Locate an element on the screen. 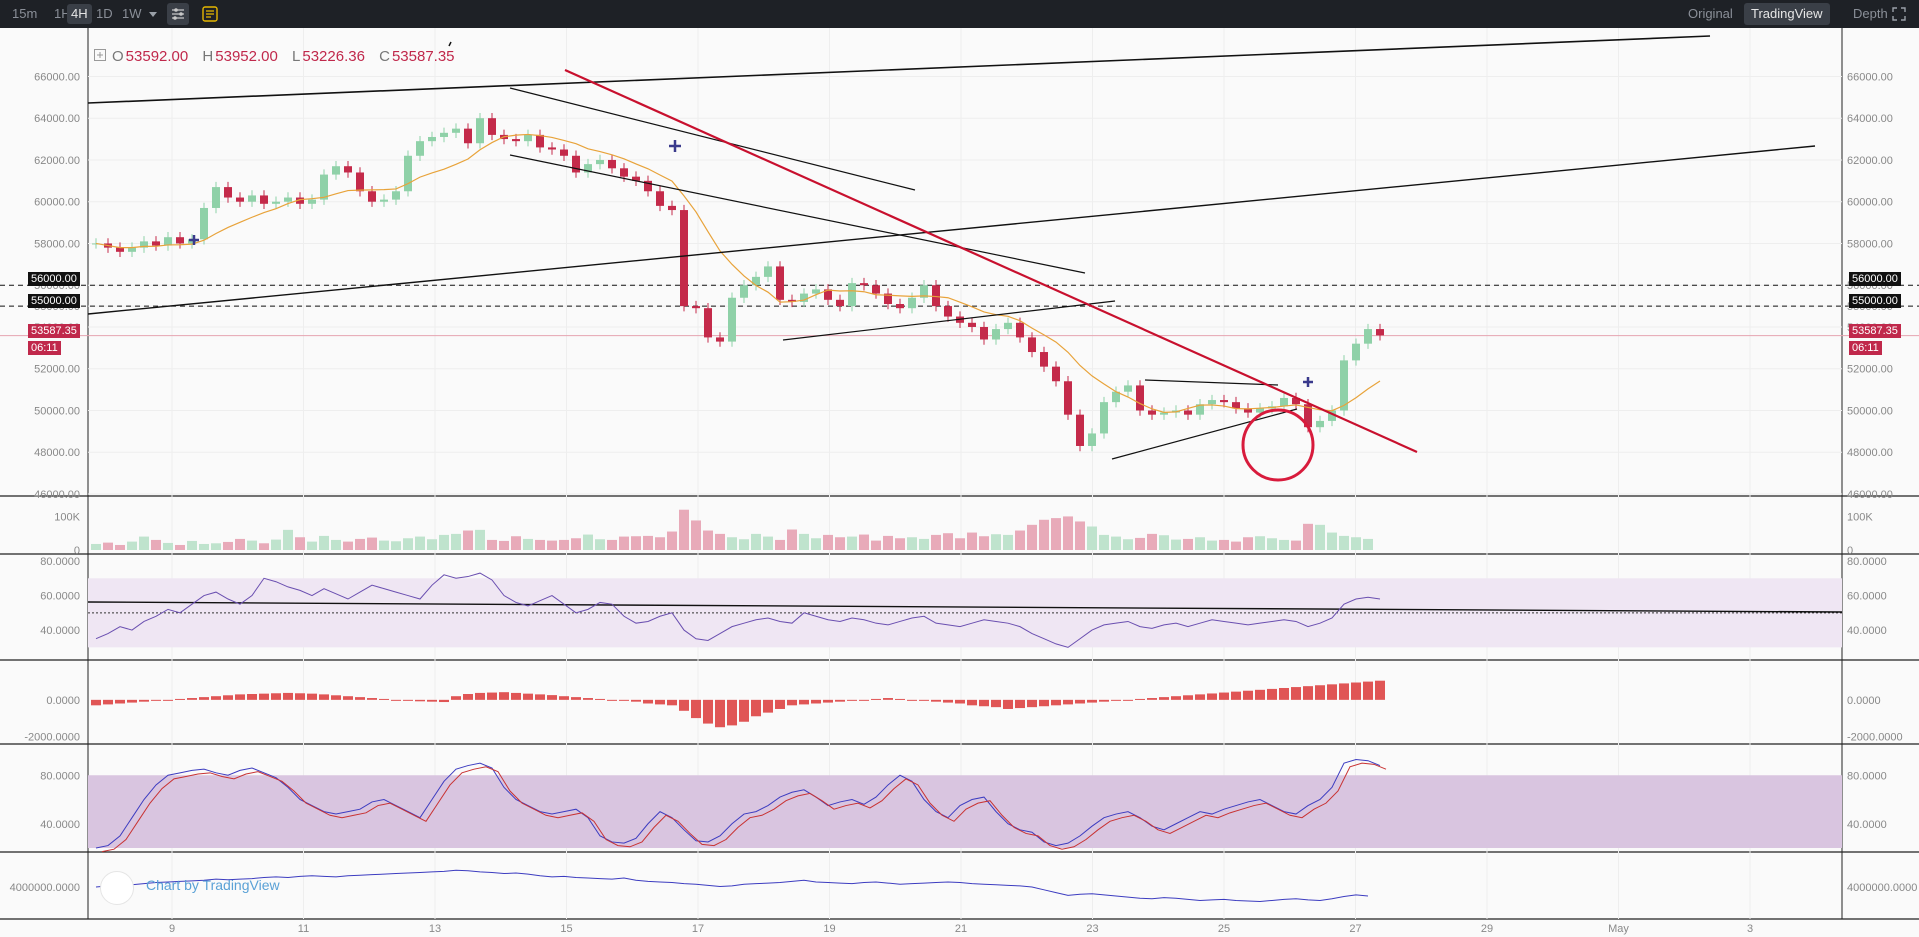 This screenshot has height=937, width=1919. view-depth-button: Depth is located at coordinates (1870, 13).